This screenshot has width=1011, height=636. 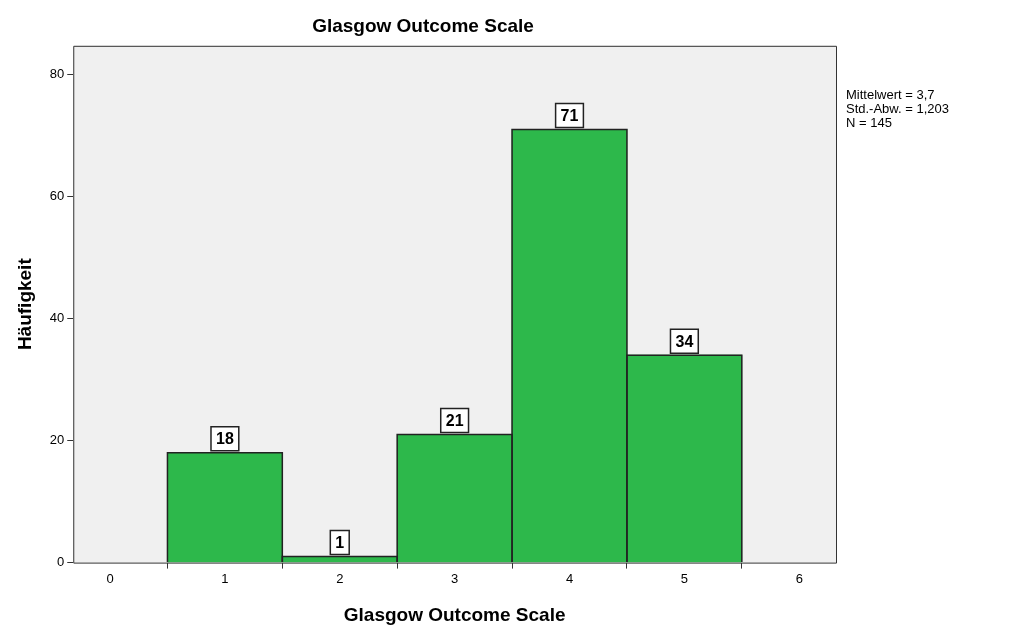 What do you see at coordinates (569, 115) in the screenshot?
I see `data-label: 71` at bounding box center [569, 115].